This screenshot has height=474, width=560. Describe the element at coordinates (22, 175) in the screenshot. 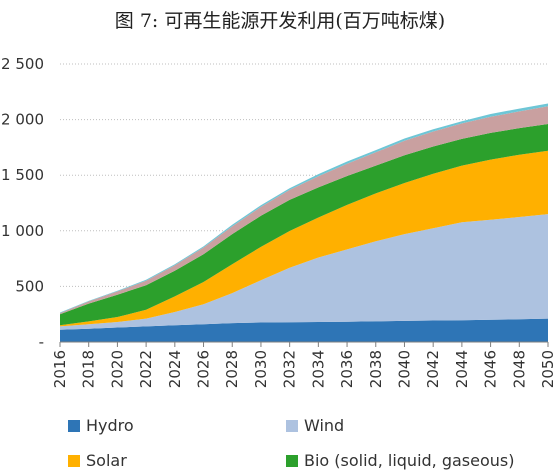

I see `y-tick-label: 1 500` at that location.